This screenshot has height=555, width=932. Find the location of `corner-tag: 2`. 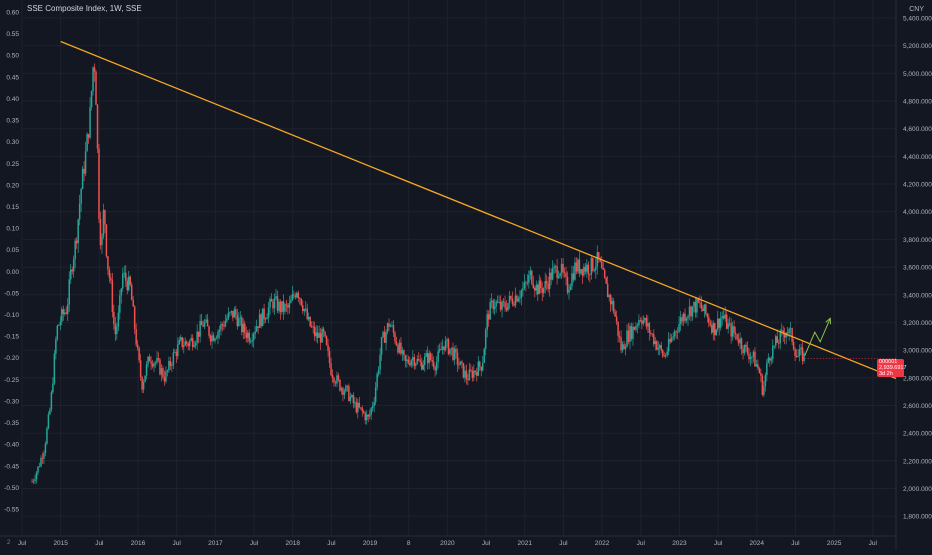

corner-tag: 2 is located at coordinates (9, 543).